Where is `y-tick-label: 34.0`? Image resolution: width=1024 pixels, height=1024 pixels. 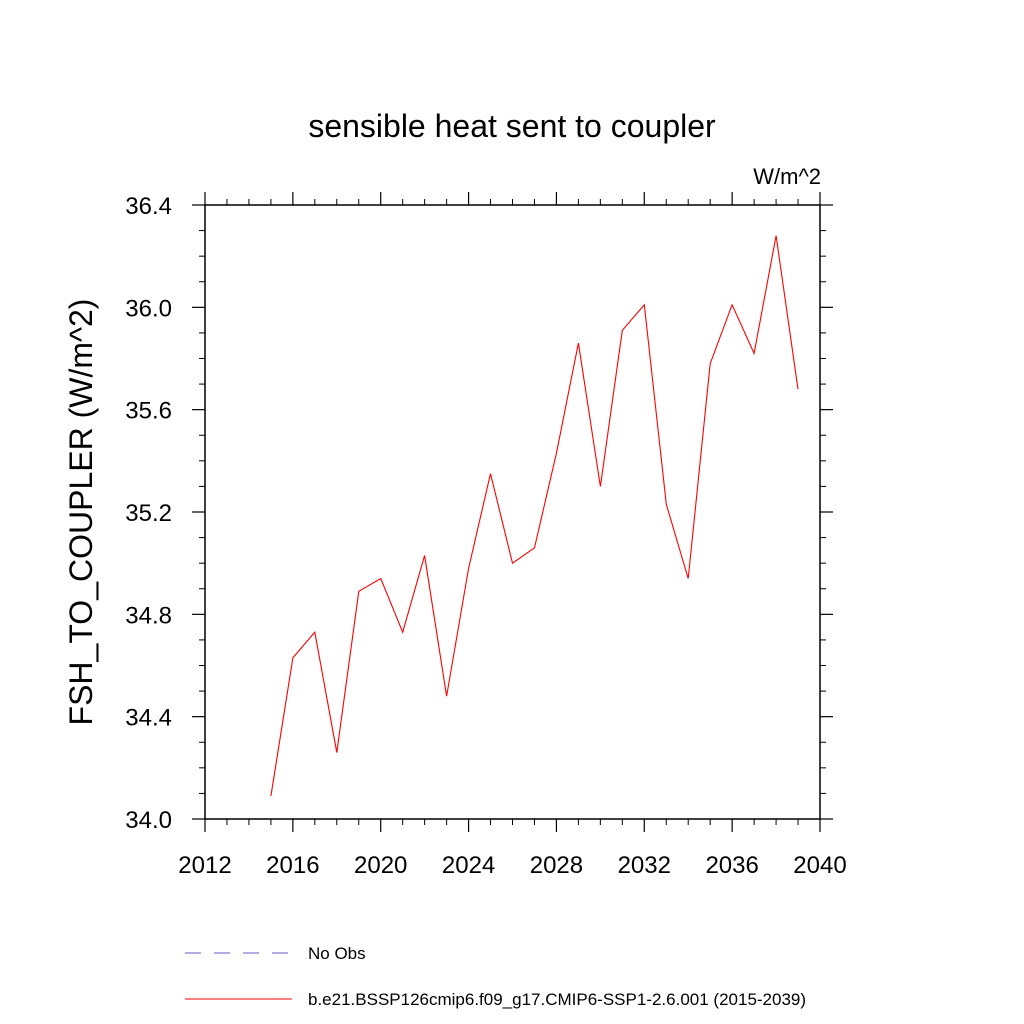
y-tick-label: 34.0 is located at coordinates (148, 820).